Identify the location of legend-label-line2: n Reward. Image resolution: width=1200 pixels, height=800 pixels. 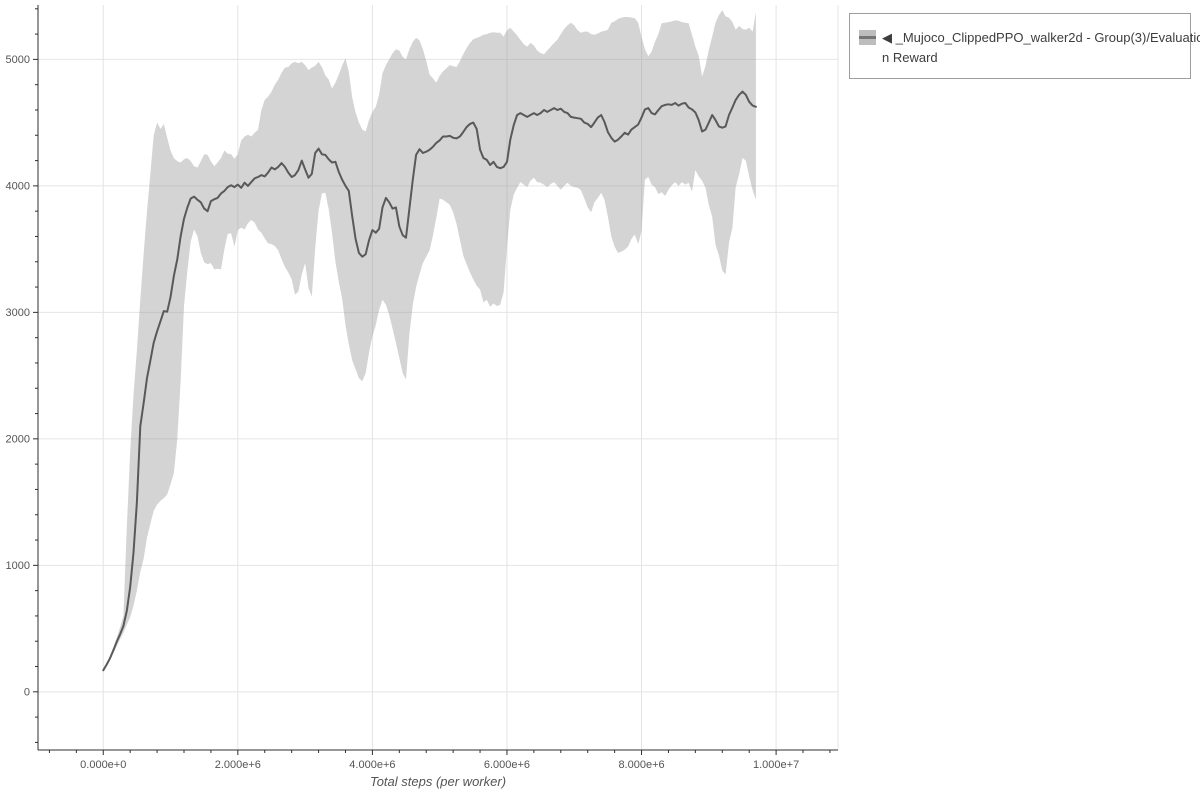
(910, 57).